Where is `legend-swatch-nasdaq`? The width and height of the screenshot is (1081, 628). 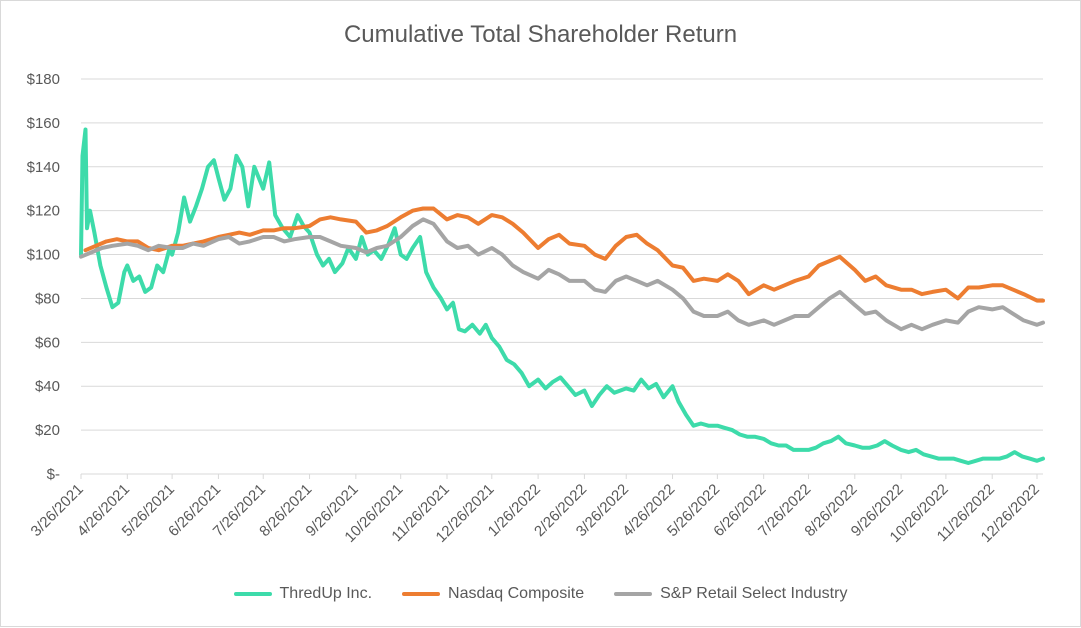 legend-swatch-nasdaq is located at coordinates (421, 594).